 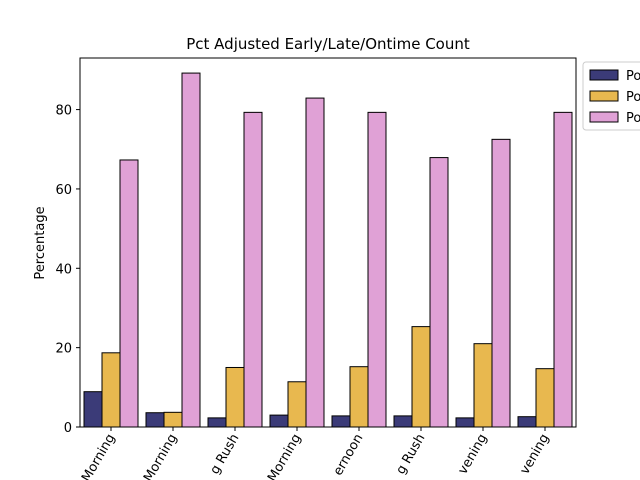 I want to click on y-axis: 0 20 40 60 80, so click(x=67, y=270).